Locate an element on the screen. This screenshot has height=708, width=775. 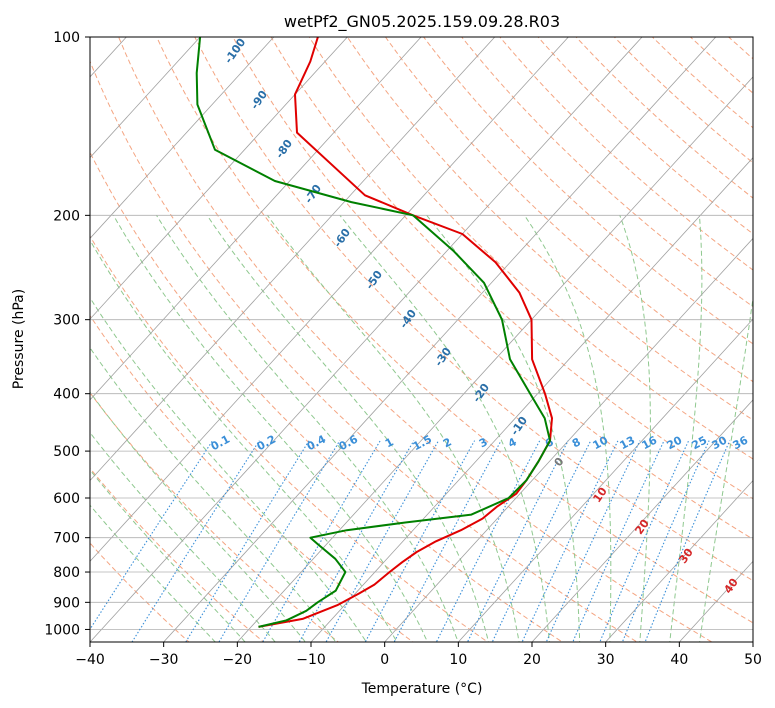
mixing-ratio-label: 10 is located at coordinates (601, 442).